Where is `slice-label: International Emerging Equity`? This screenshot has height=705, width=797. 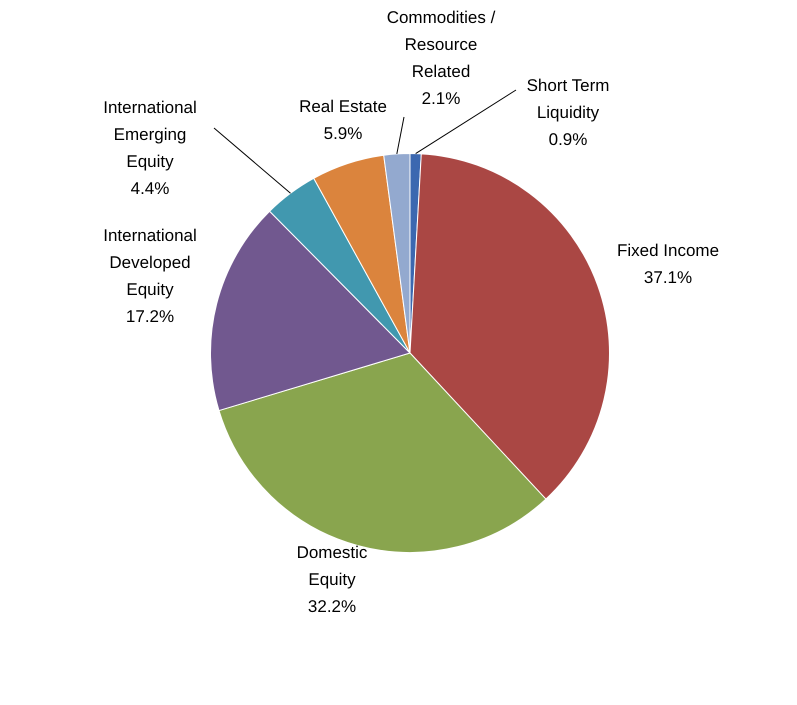 slice-label: International Emerging Equity is located at coordinates (150, 135).